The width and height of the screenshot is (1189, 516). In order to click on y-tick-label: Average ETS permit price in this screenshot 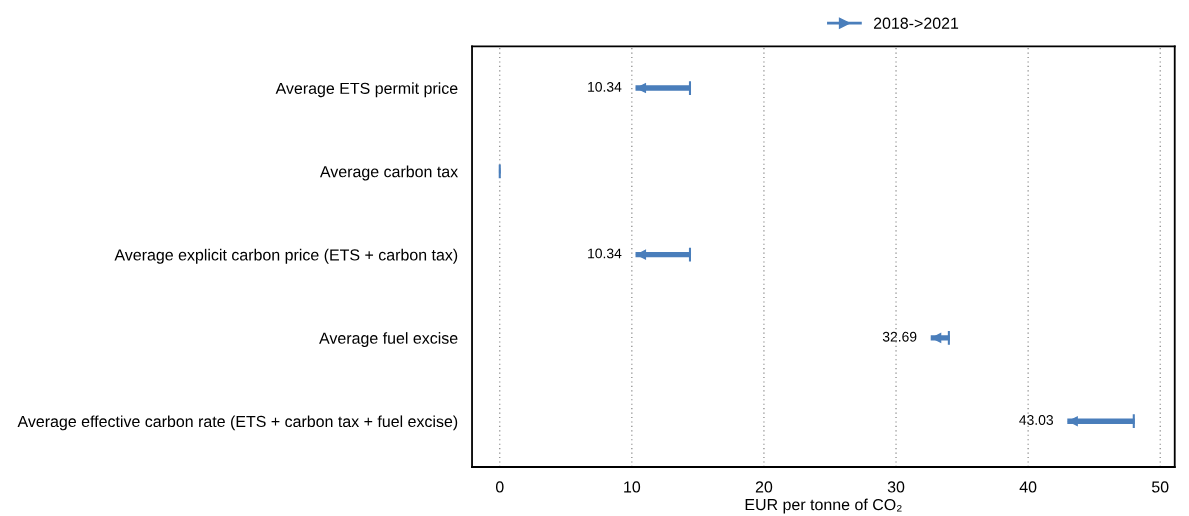, I will do `click(366, 90)`.